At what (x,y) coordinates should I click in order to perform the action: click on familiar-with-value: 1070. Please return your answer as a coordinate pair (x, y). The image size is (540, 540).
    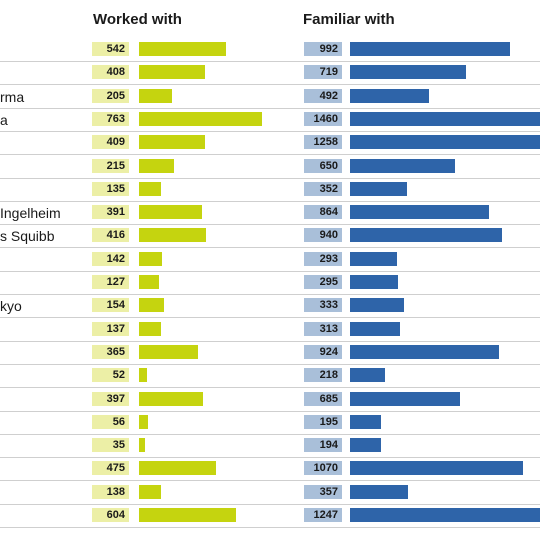
    Looking at the image, I should click on (323, 468).